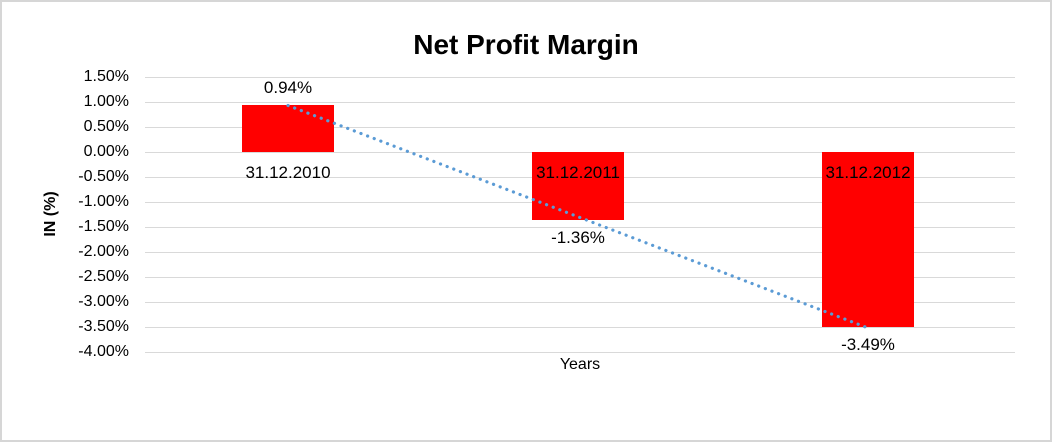 This screenshot has height=442, width=1052. I want to click on y-axis-tick-label: -3.00%, so click(103, 301).